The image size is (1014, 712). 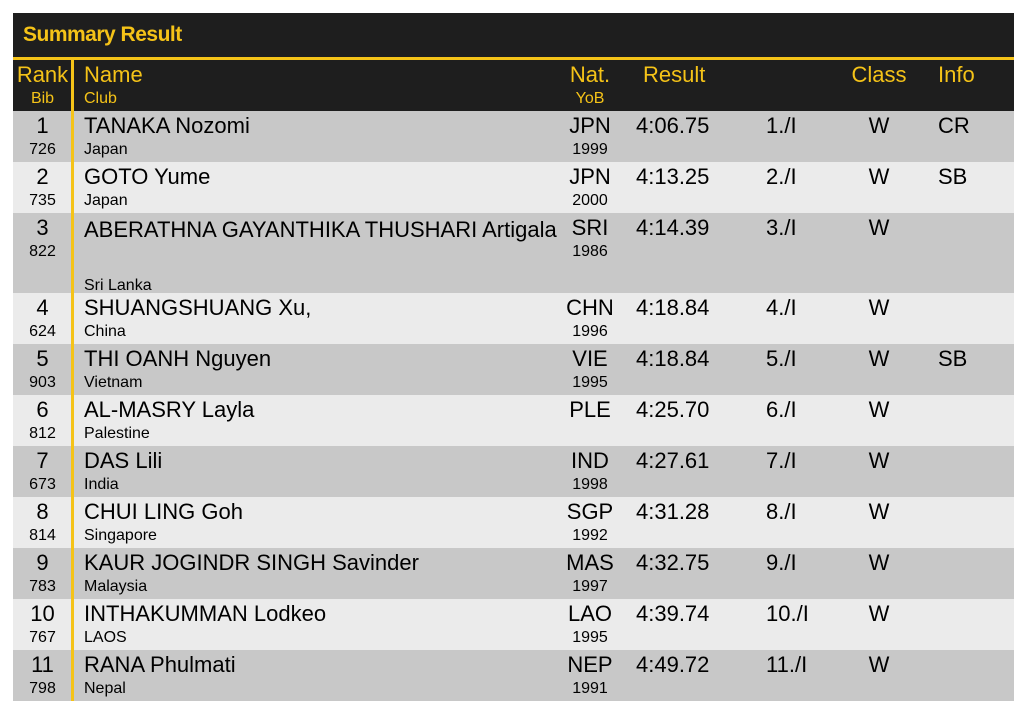 What do you see at coordinates (879, 74) in the screenshot?
I see `header-class: Class` at bounding box center [879, 74].